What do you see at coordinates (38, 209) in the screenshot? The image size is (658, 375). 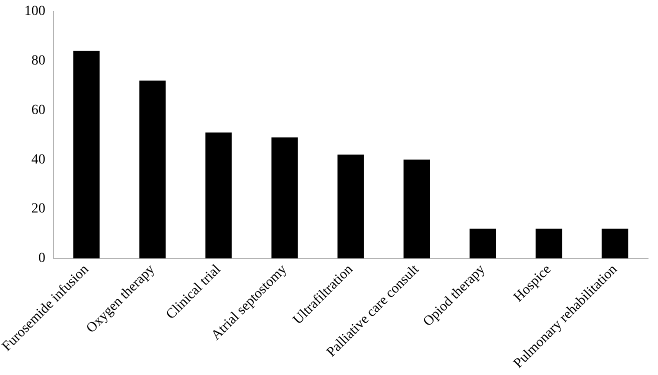 I see `y-tick-label: 20` at bounding box center [38, 209].